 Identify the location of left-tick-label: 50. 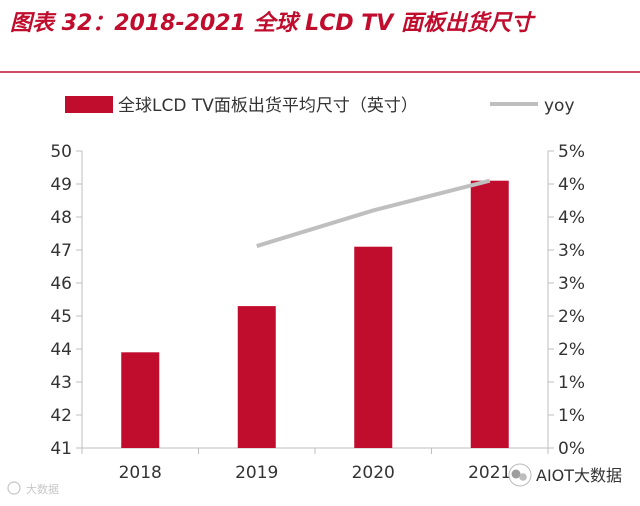
(61, 152).